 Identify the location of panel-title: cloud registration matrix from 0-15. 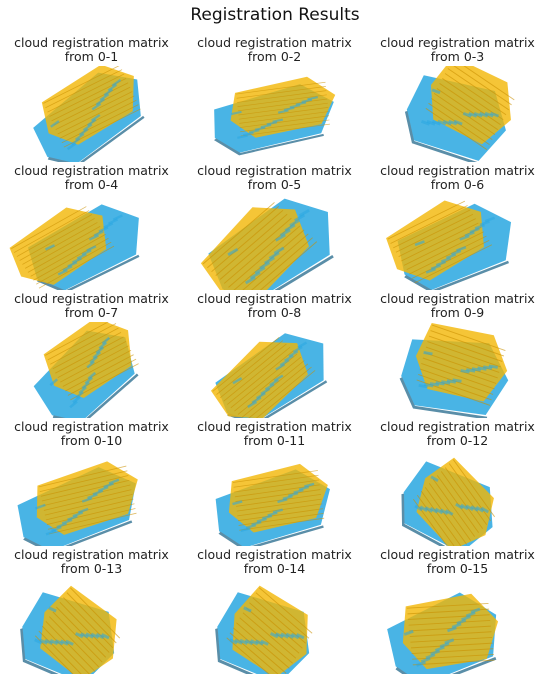
(457, 561).